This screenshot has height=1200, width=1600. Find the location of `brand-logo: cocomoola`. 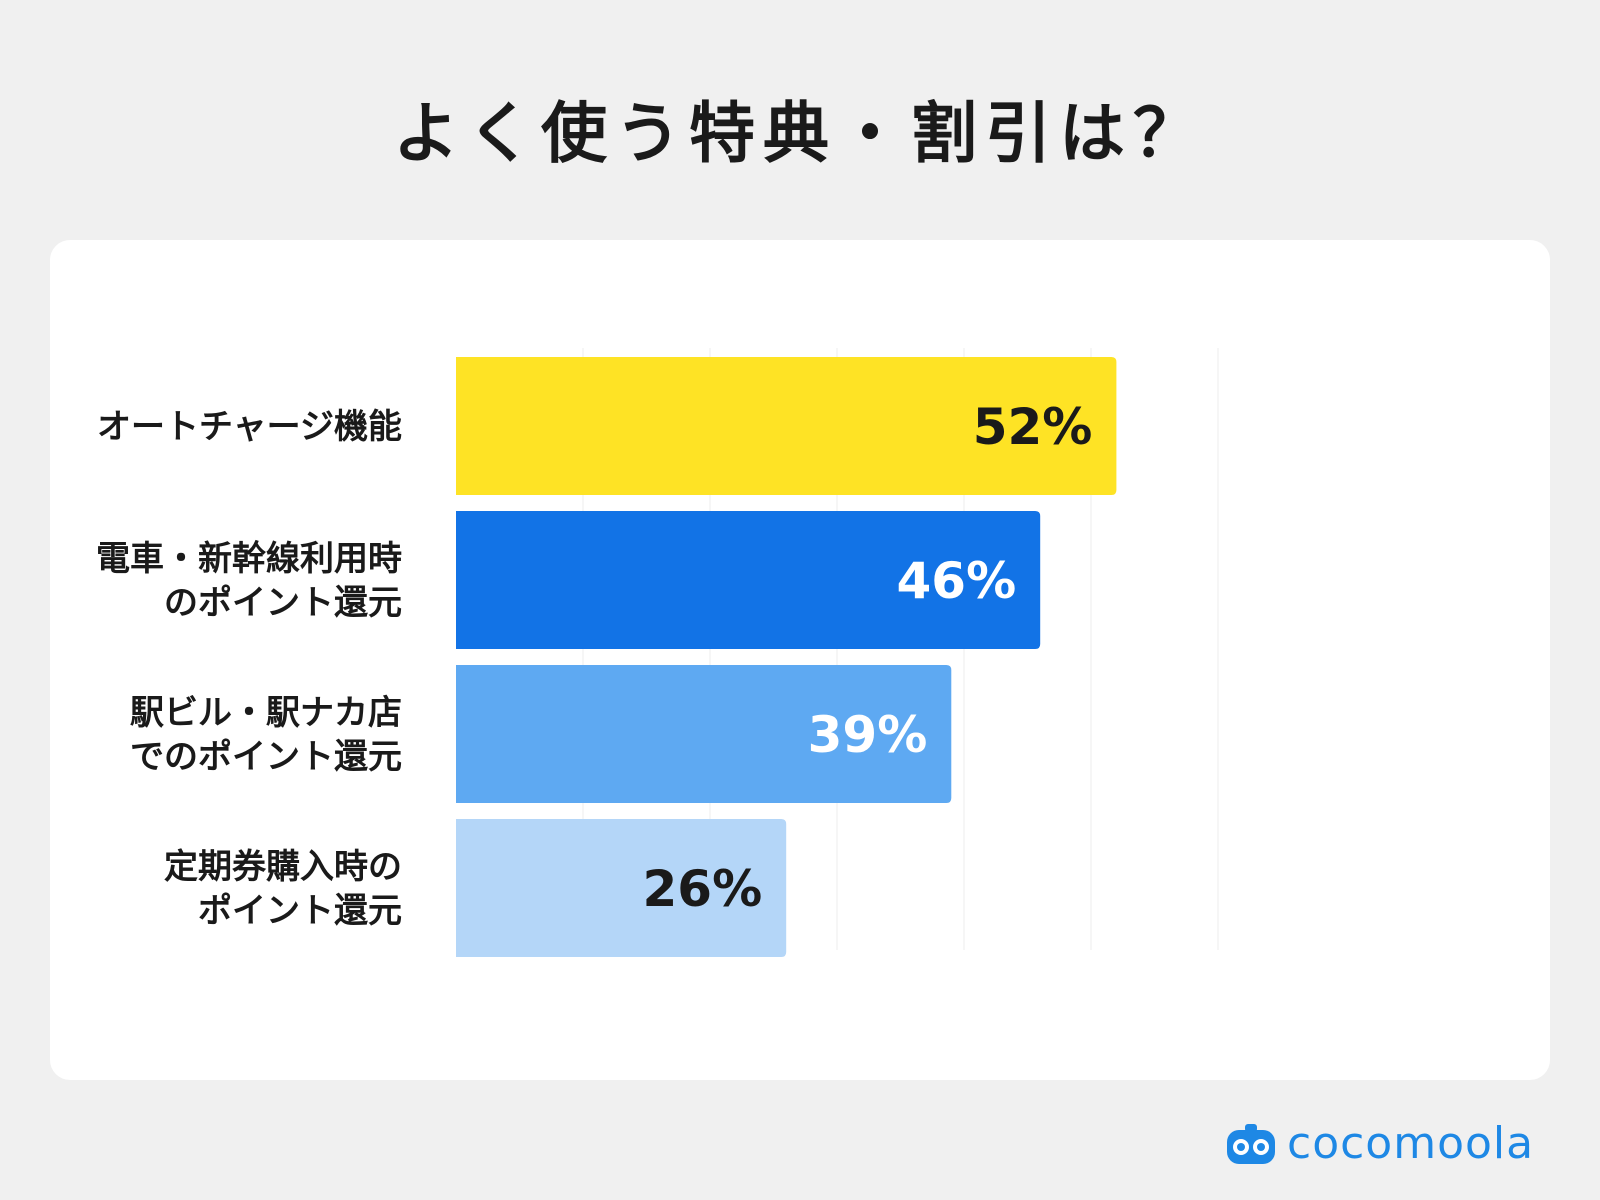

brand-logo: cocomoola is located at coordinates (1379, 1143).